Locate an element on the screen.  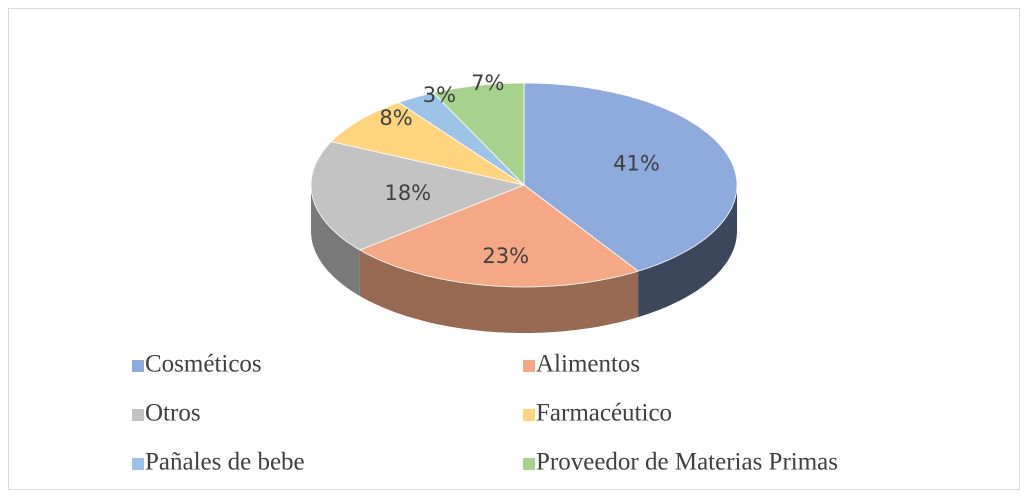
data-label: 3% is located at coordinates (439, 95).